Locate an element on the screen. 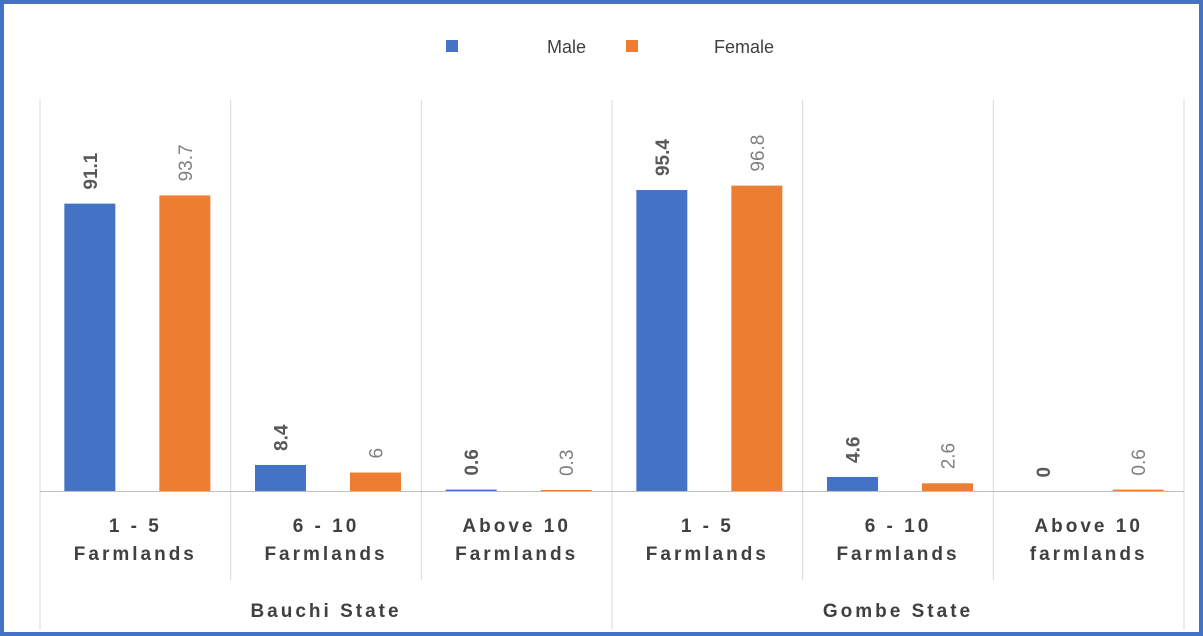 The width and height of the screenshot is (1203, 636). data-label-female: 96.8 is located at coordinates (758, 153).